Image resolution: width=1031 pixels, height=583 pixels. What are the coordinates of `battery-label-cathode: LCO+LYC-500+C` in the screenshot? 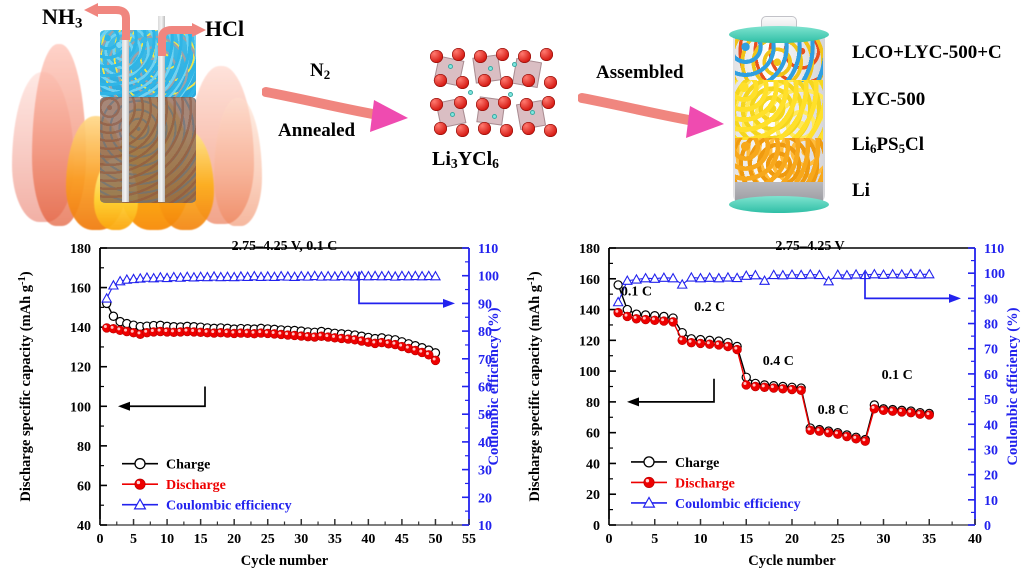 It's located at (927, 52).